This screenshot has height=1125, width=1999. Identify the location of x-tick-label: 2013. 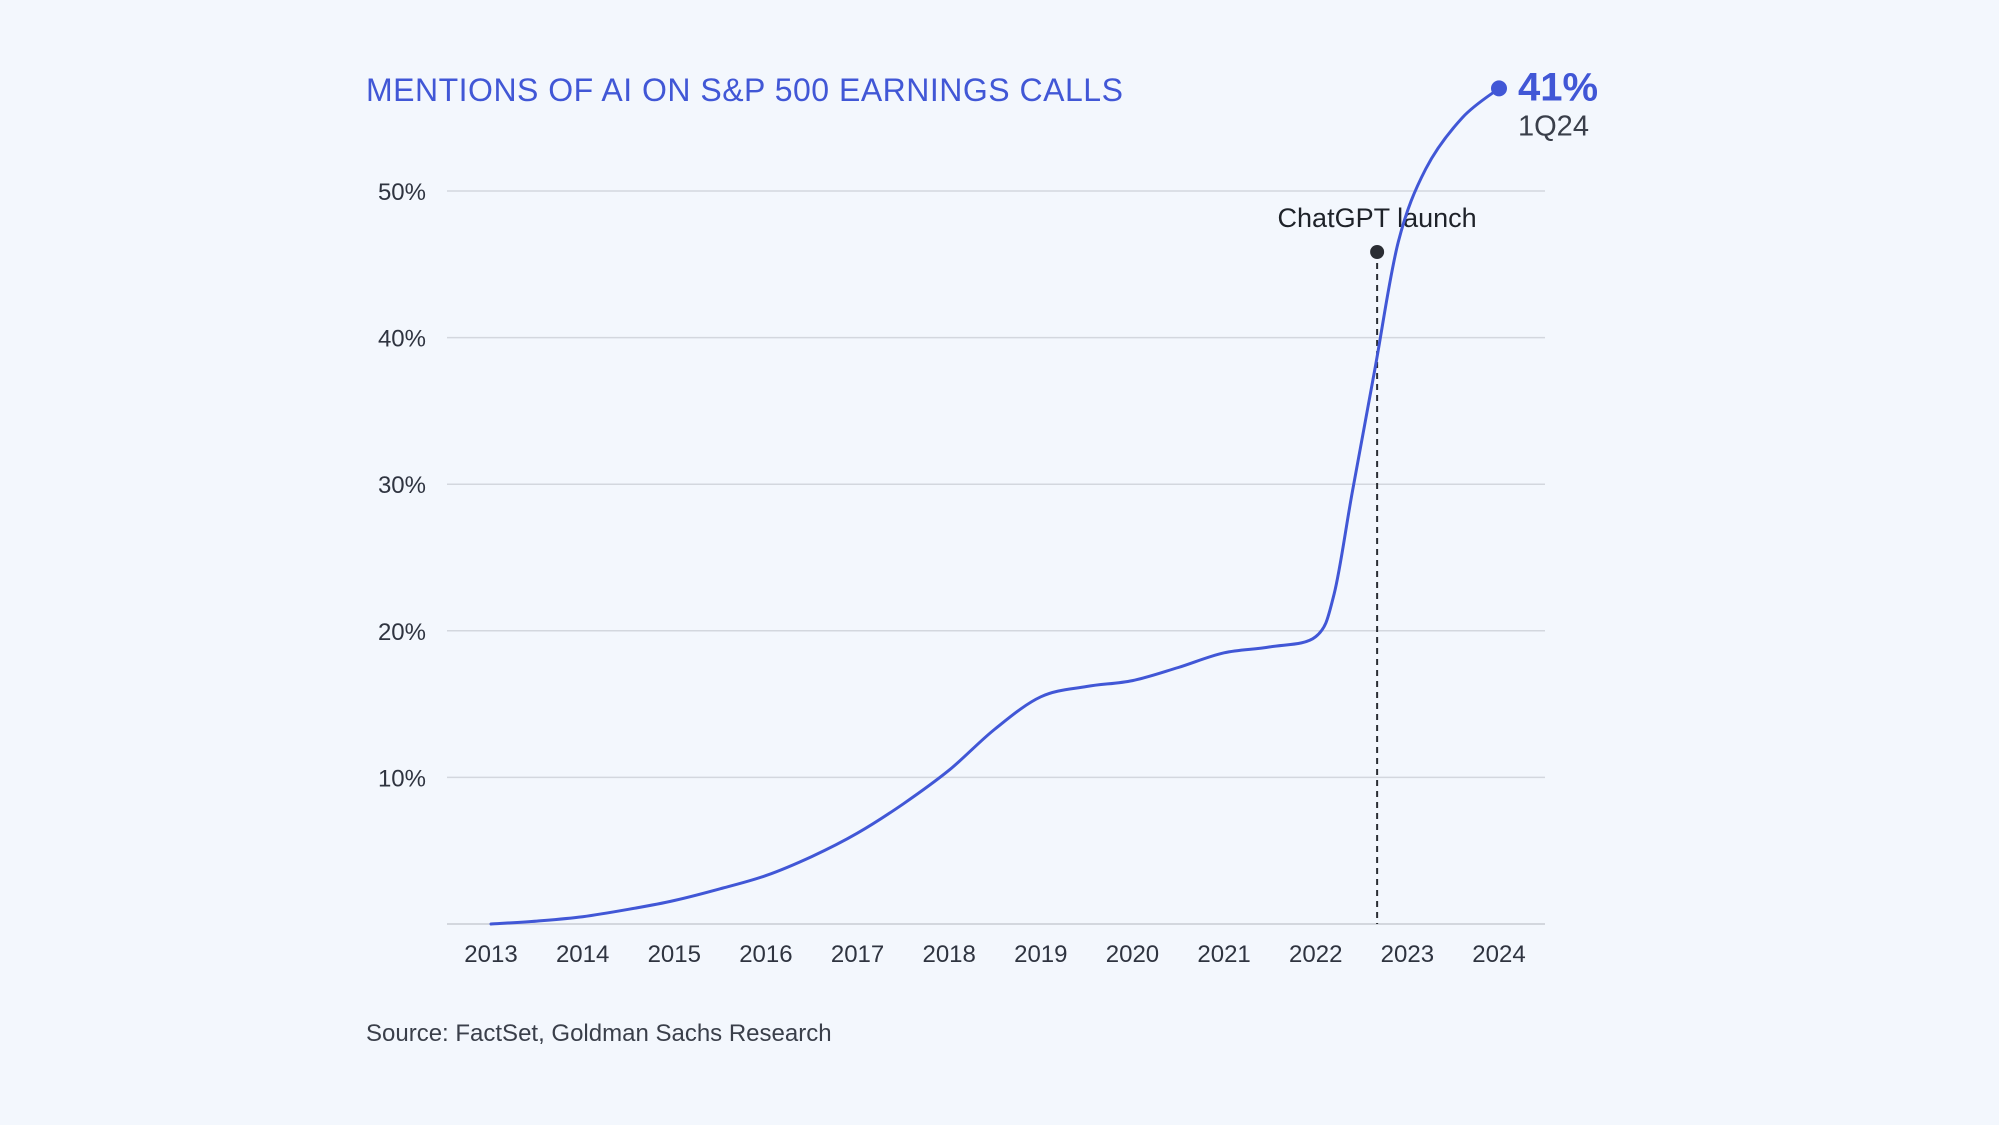
(490, 954).